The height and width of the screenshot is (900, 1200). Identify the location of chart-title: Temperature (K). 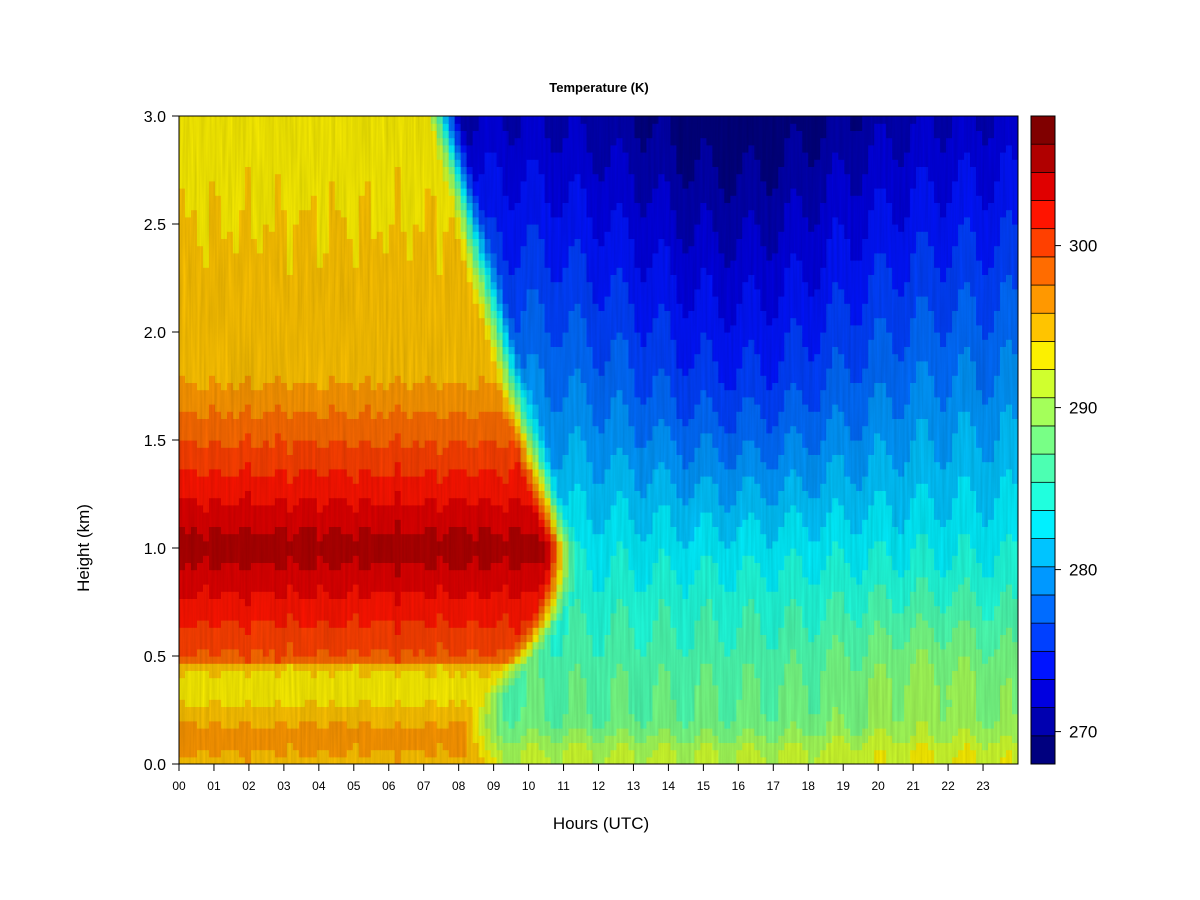
(598, 87).